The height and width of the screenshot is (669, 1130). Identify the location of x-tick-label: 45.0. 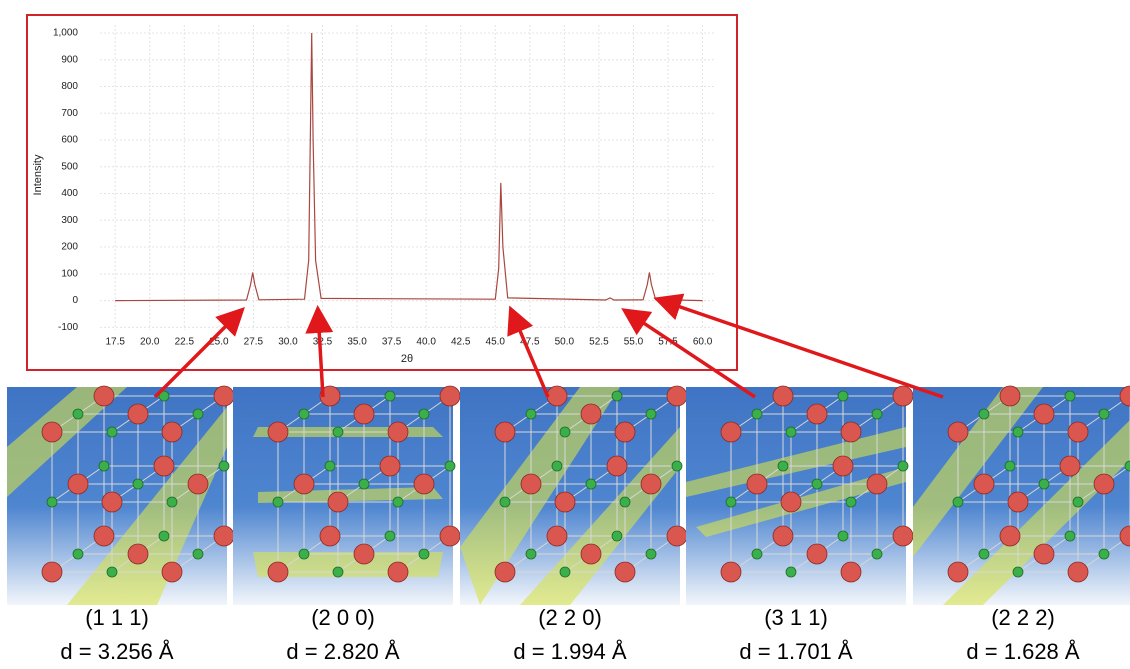
(496, 342).